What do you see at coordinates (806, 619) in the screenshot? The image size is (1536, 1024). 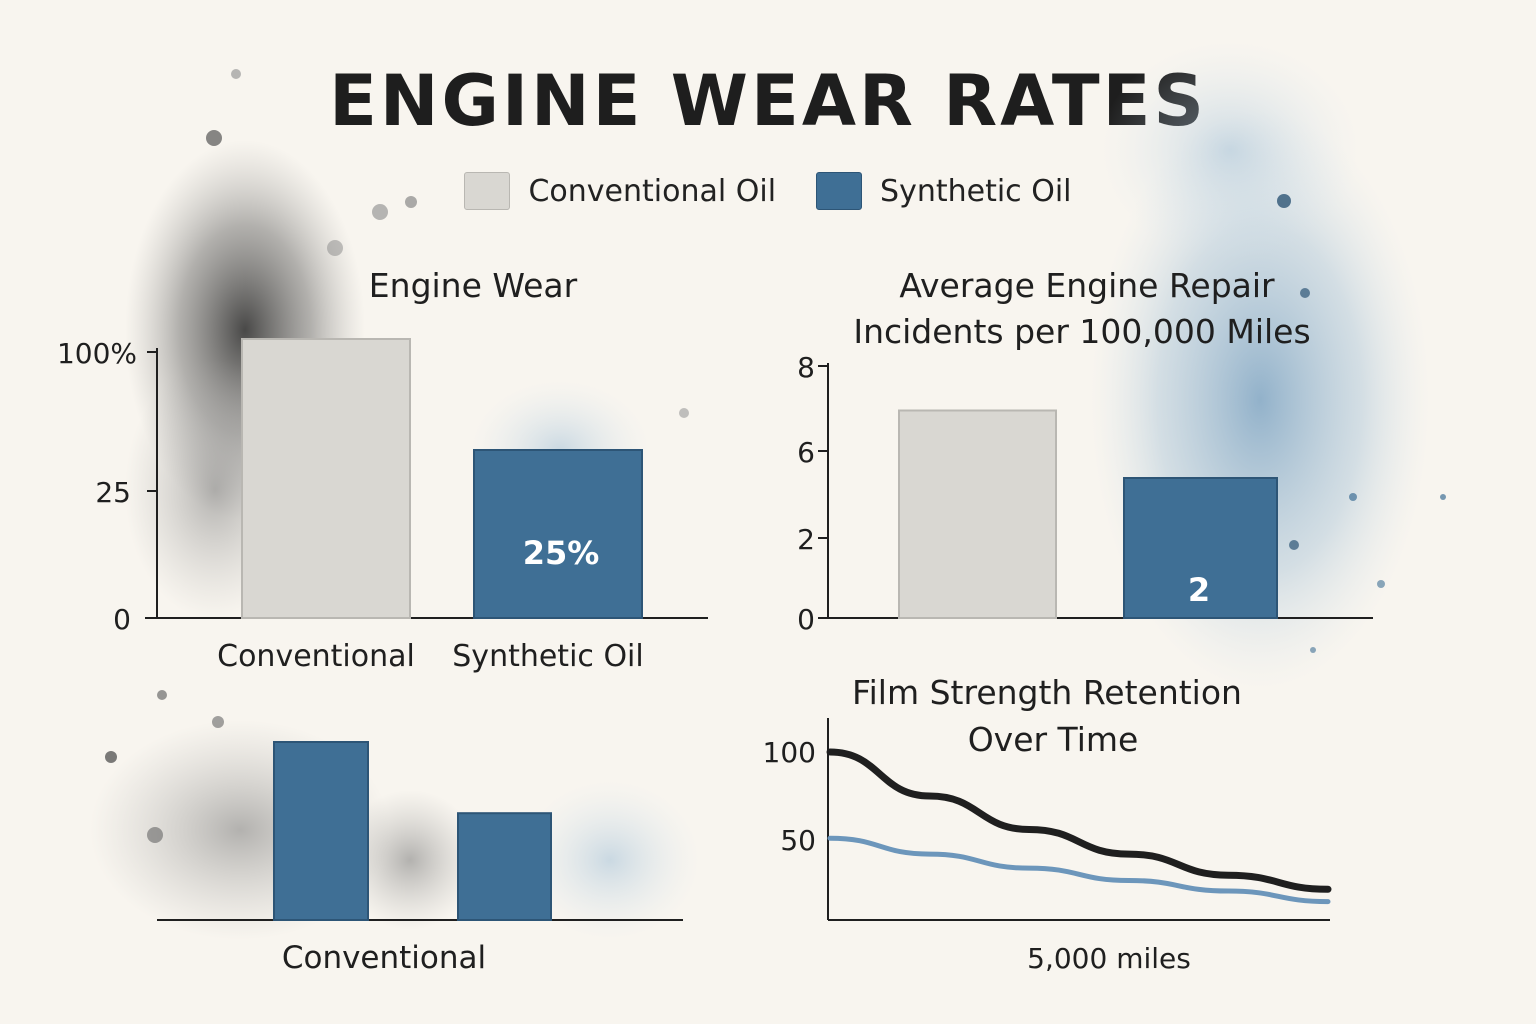 I see `repair-incidents-tick-label: 0` at bounding box center [806, 619].